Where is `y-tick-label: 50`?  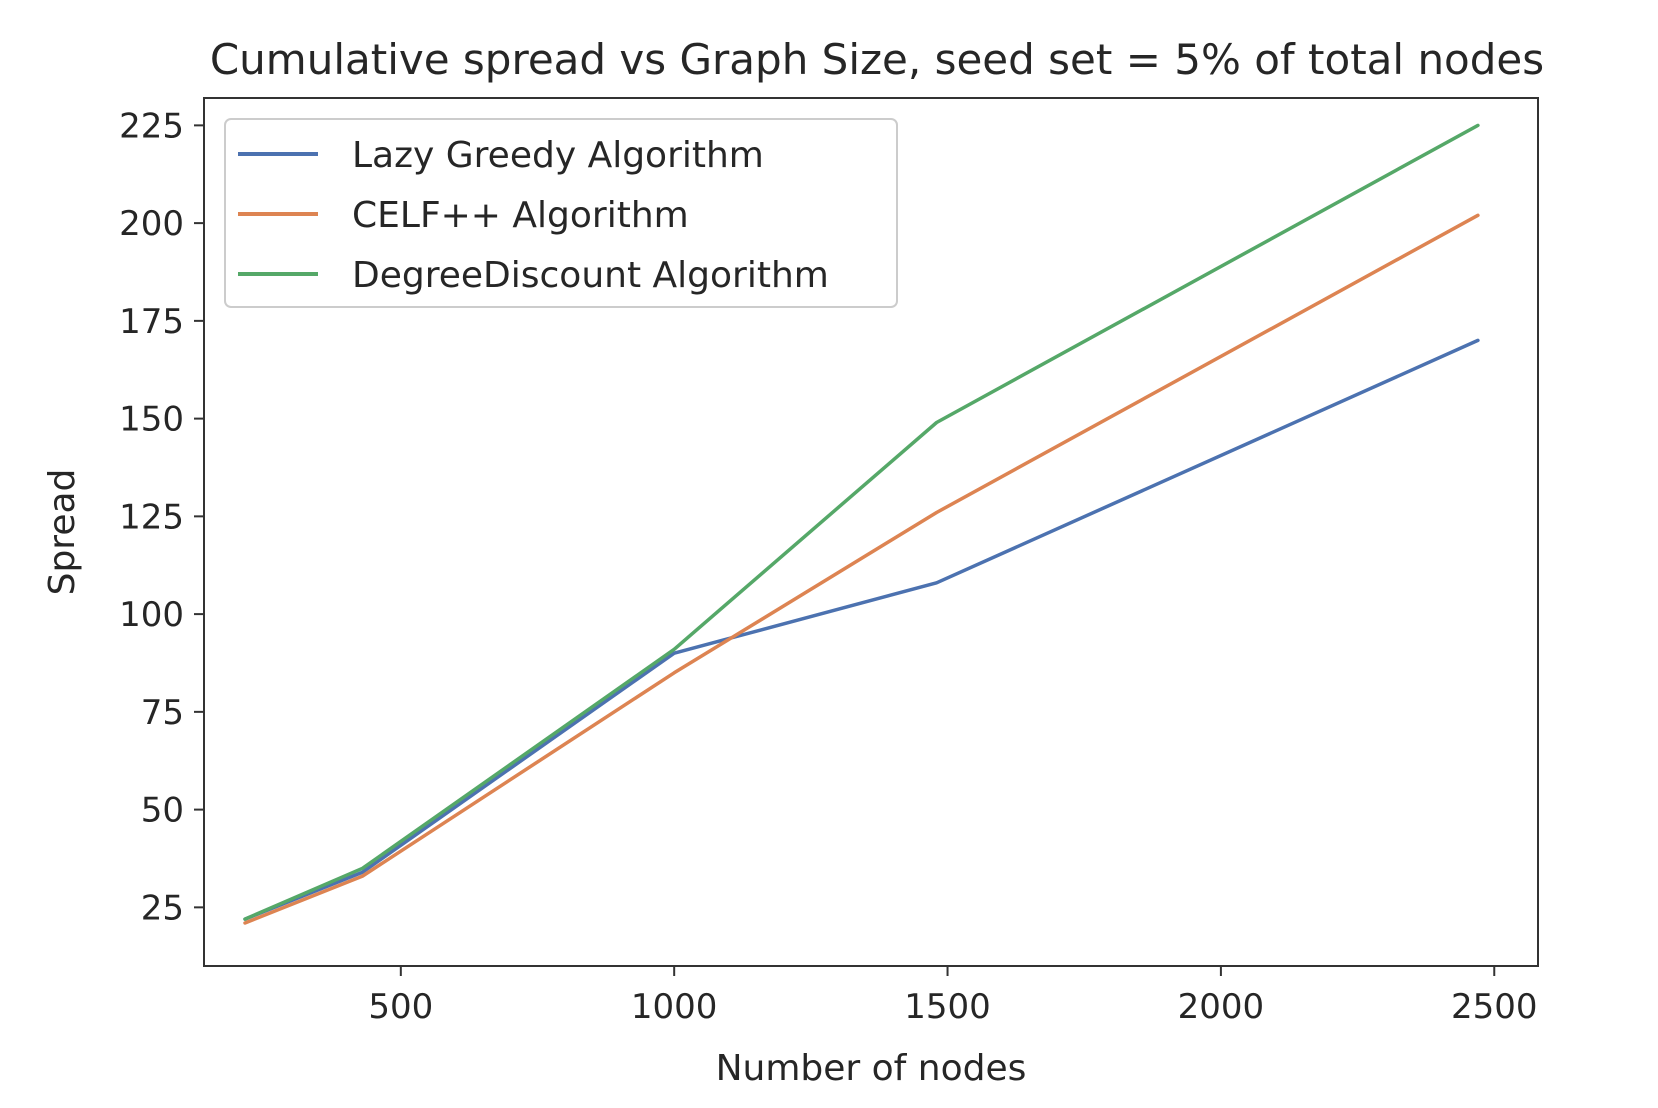 y-tick-label: 50 is located at coordinates (162, 811).